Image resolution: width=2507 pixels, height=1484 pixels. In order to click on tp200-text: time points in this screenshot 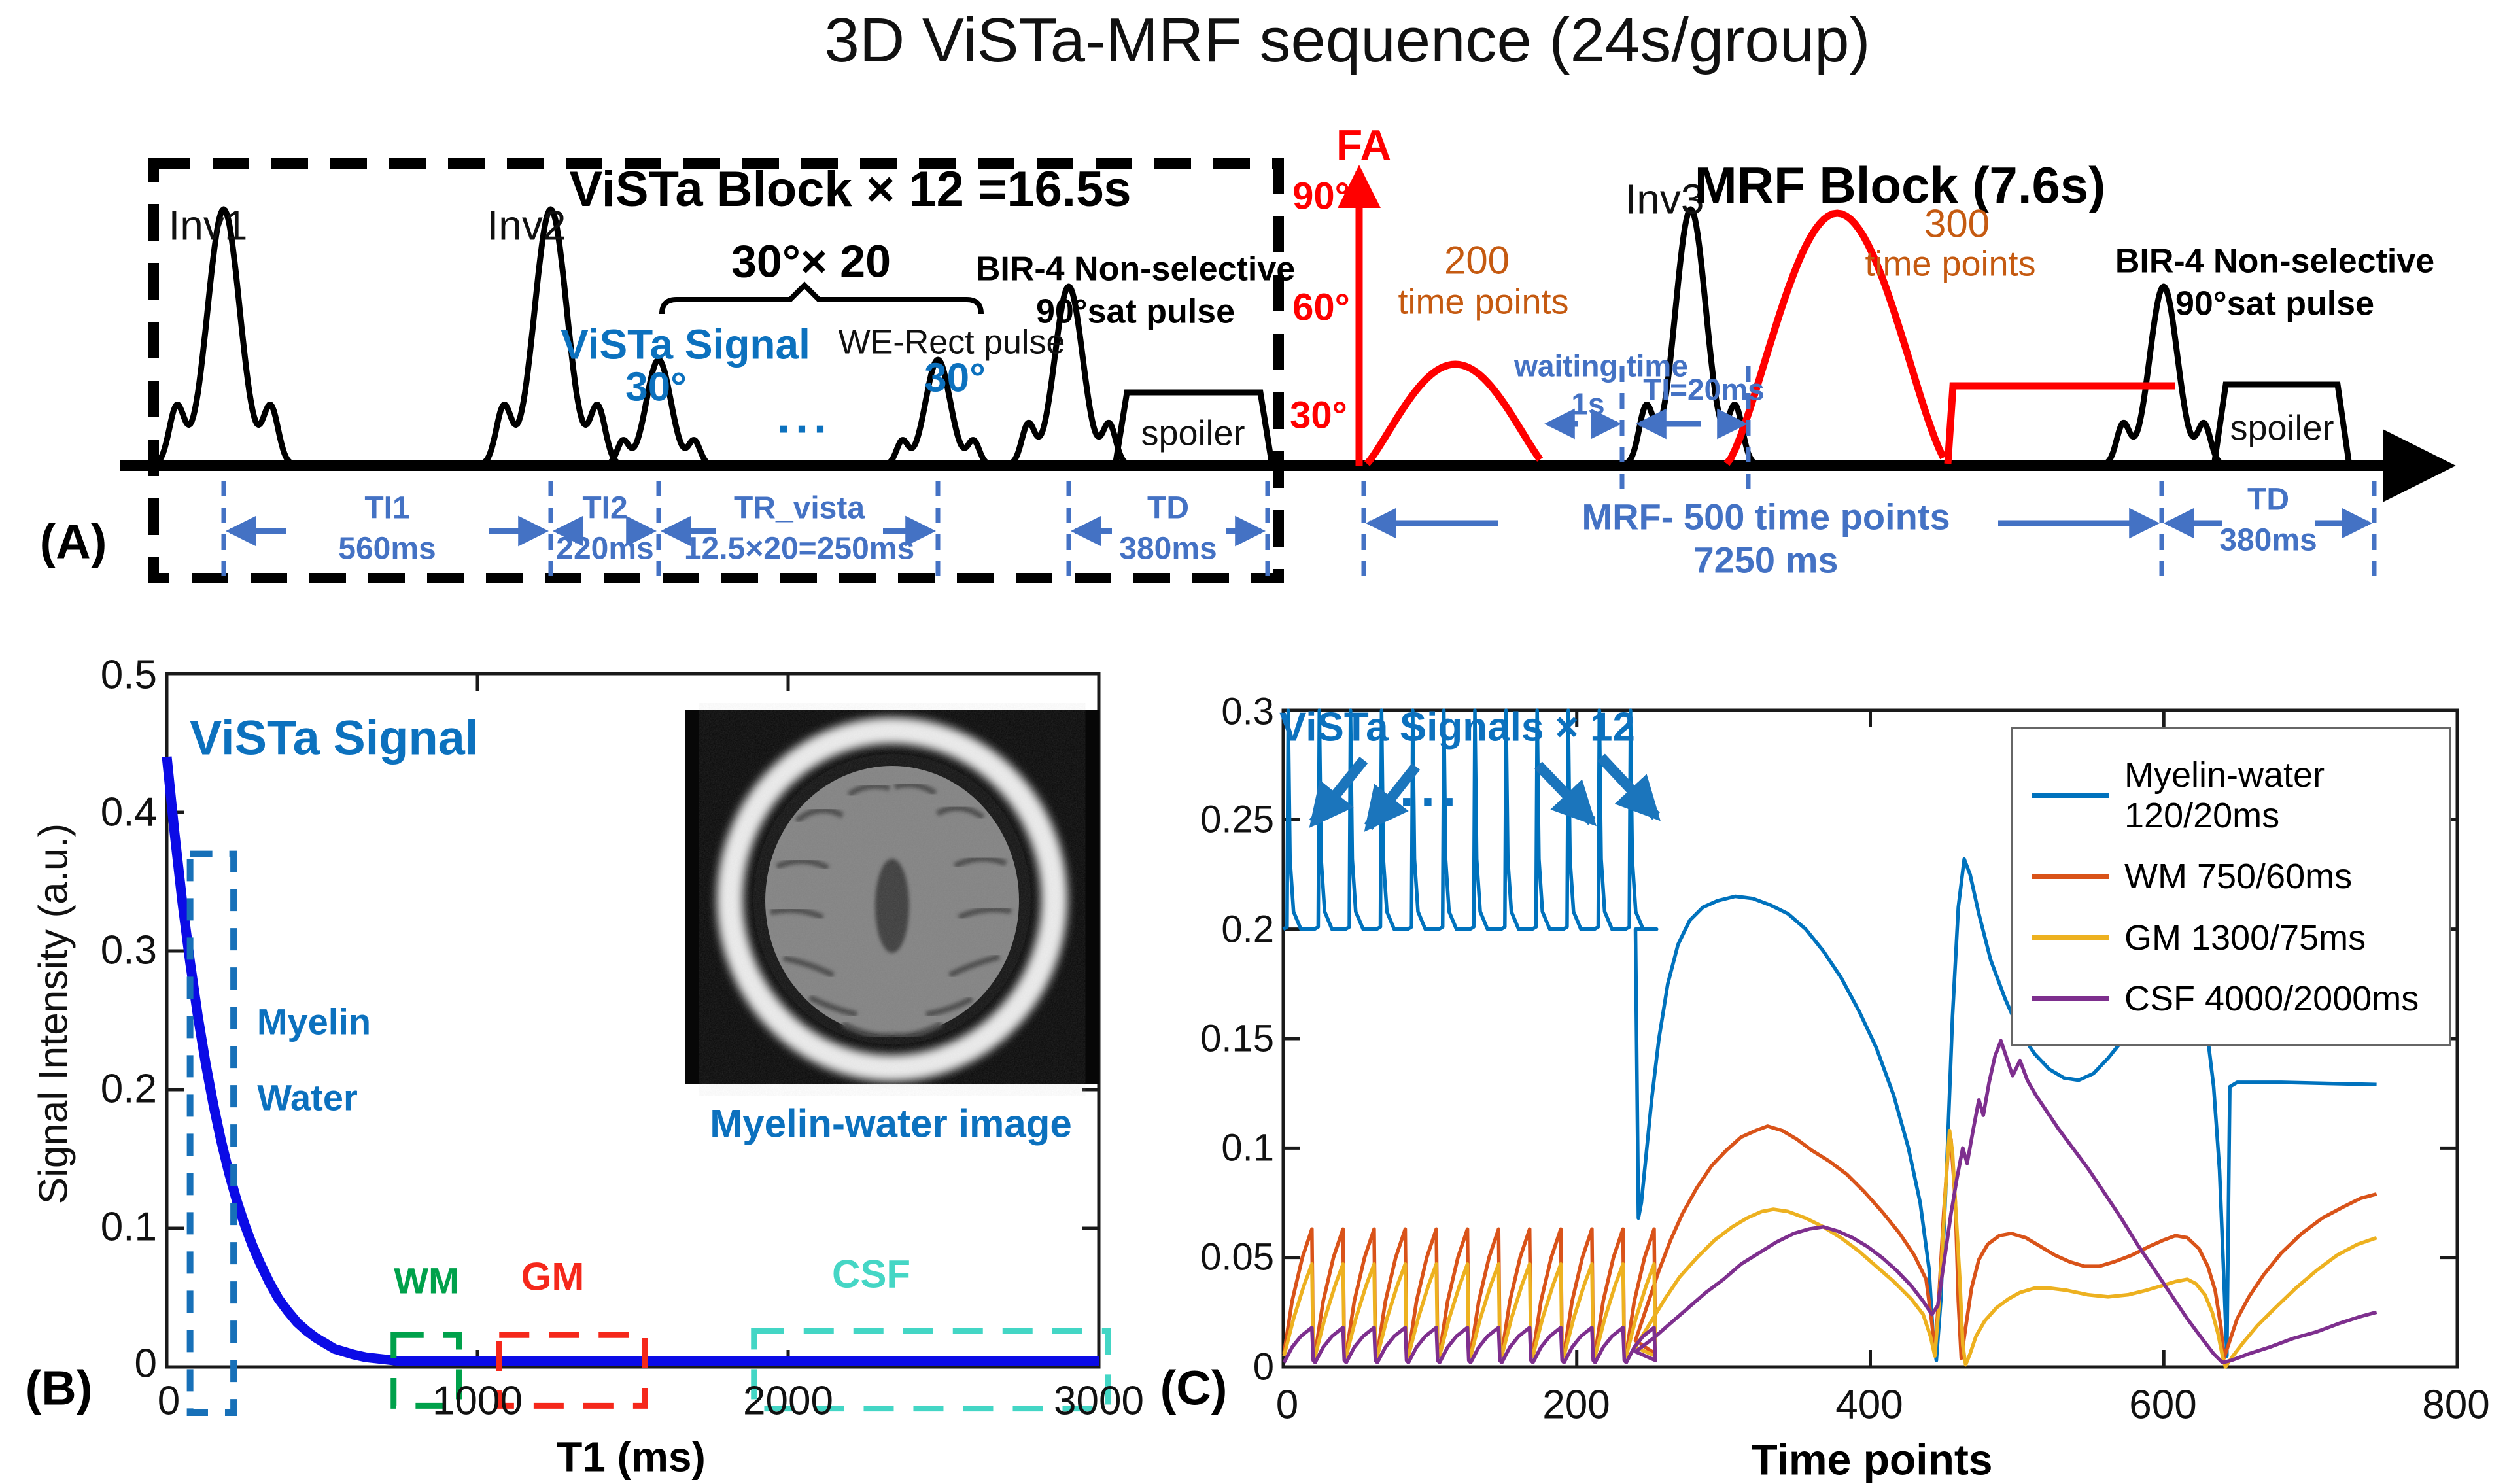, I will do `click(1483, 302)`.